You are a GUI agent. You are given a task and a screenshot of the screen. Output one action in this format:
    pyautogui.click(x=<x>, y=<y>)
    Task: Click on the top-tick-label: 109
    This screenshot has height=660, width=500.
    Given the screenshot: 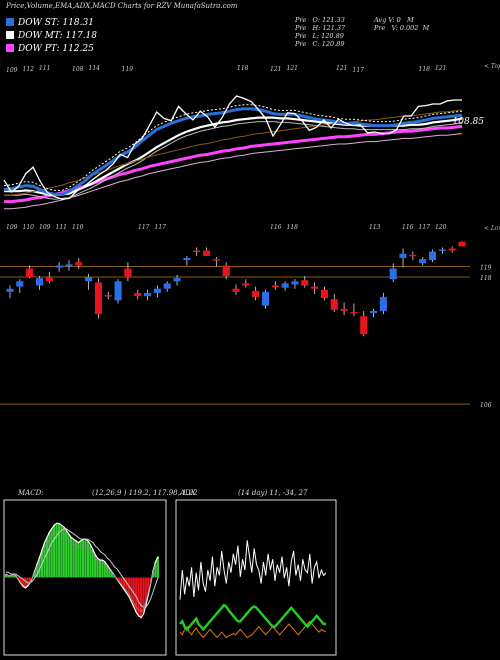 What is the action you would take?
    pyautogui.click(x=12, y=70)
    